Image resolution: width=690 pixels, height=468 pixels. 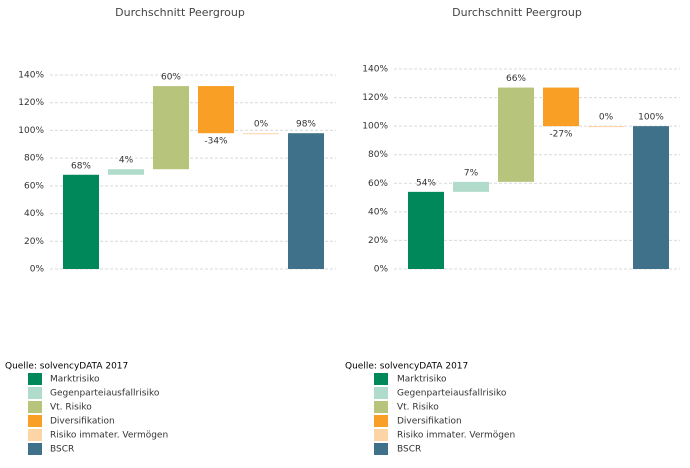 I want to click on data-label: -34%, so click(x=216, y=142).